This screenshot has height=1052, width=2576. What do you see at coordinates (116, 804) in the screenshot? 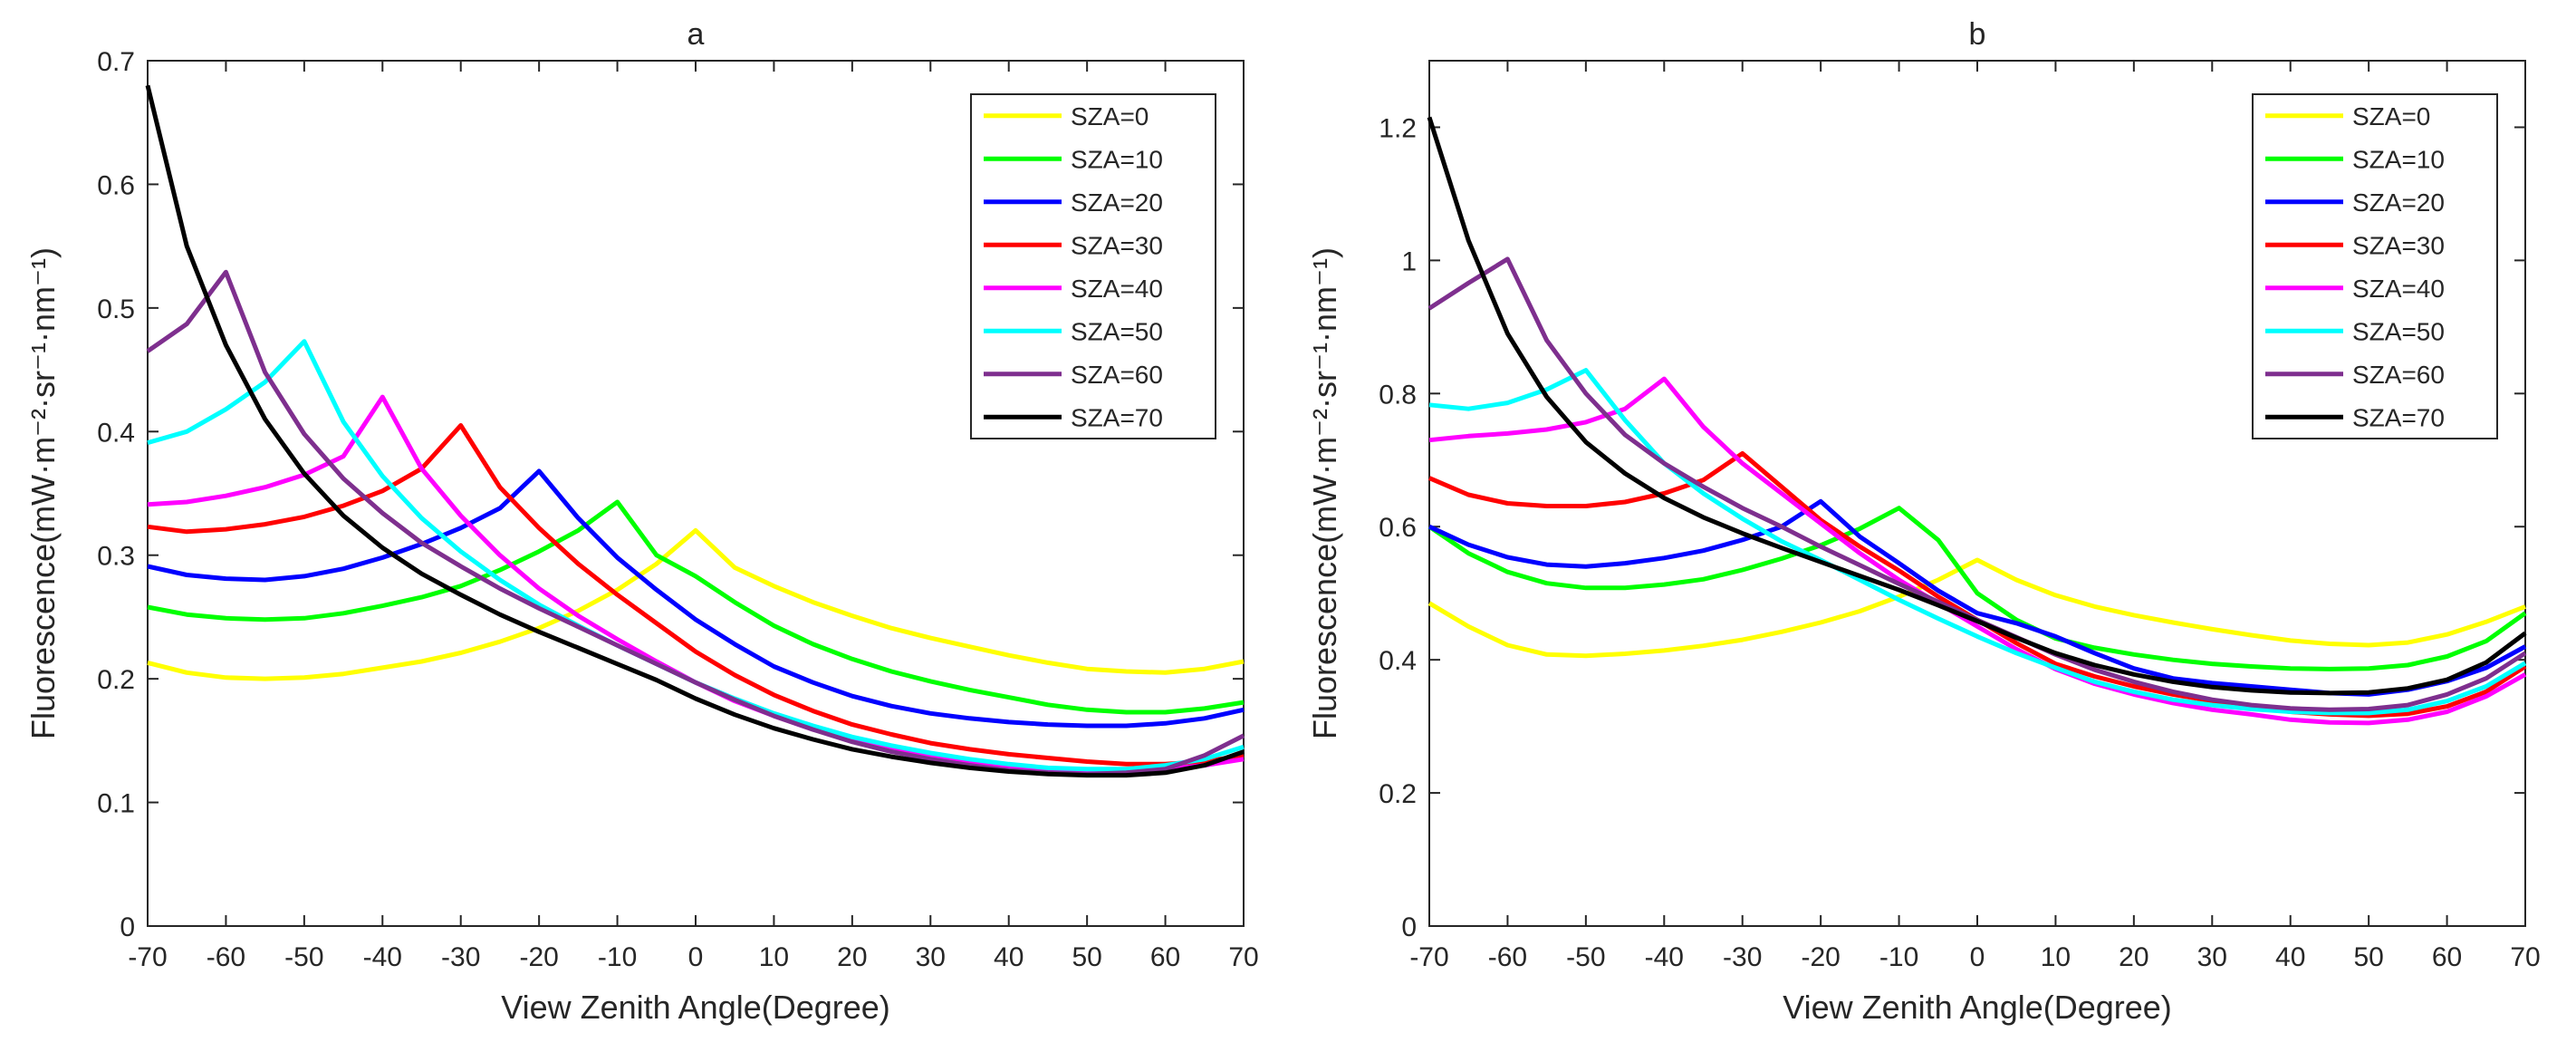
I see `y-tick-label: 0.1` at bounding box center [116, 804].